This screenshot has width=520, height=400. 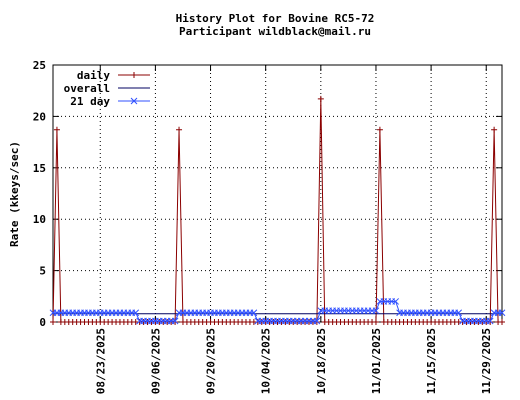 I want to click on x-tick-label: 10/04/2025, so click(x=266, y=361).